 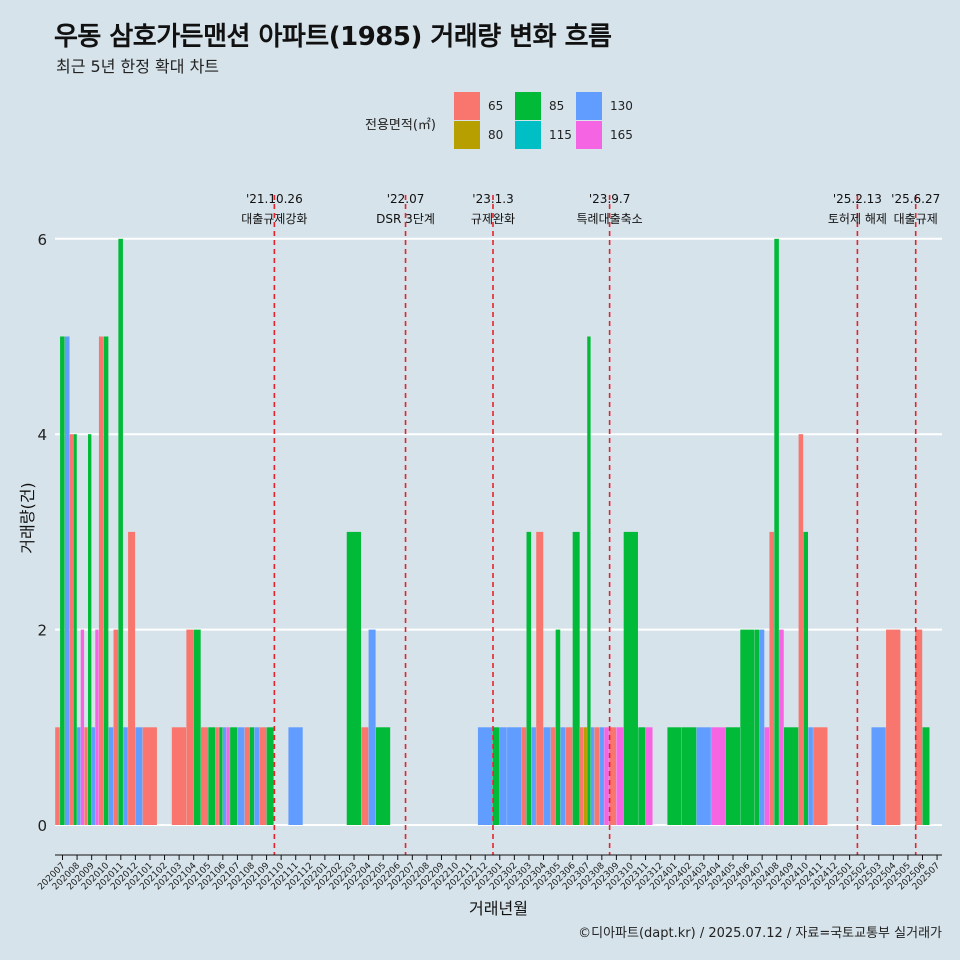 I want to click on y-tick-label-6: 6, so click(x=42, y=240).